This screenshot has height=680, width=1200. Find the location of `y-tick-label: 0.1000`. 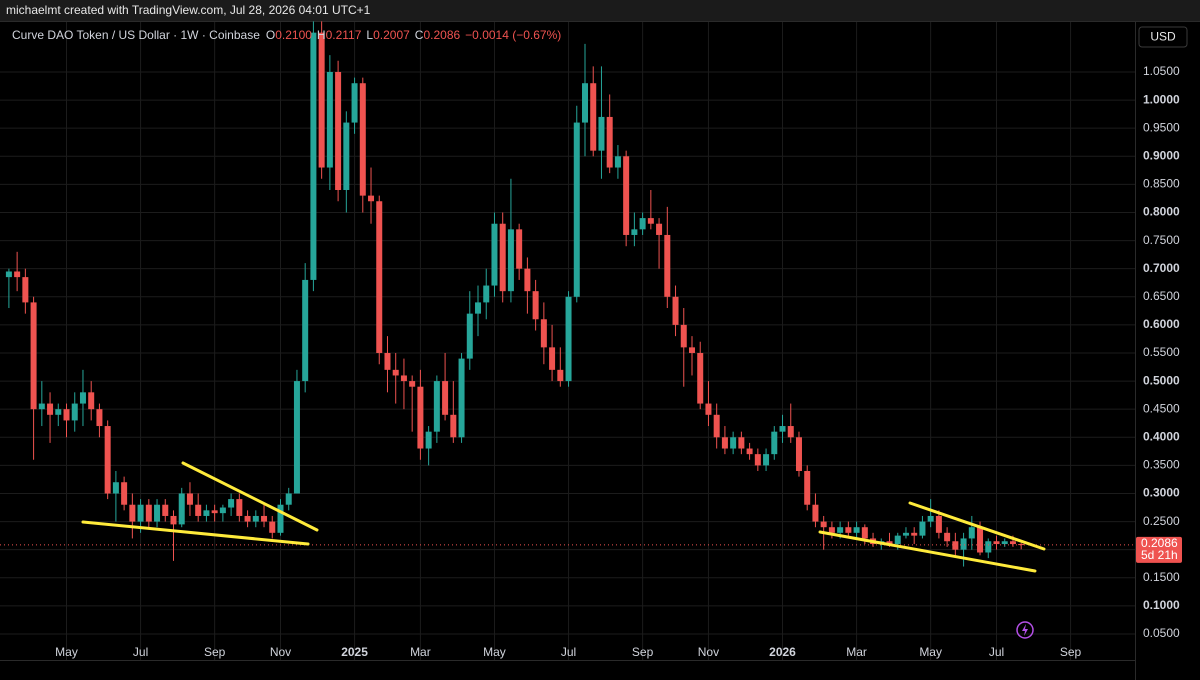

y-tick-label: 0.1000 is located at coordinates (1161, 605).